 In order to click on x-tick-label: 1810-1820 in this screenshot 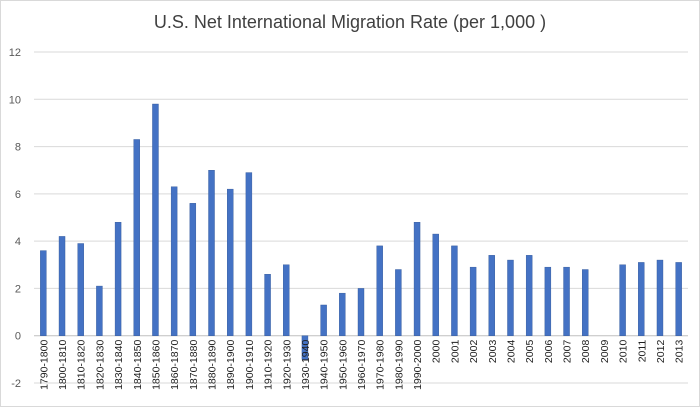, I will do `click(82, 365)`.